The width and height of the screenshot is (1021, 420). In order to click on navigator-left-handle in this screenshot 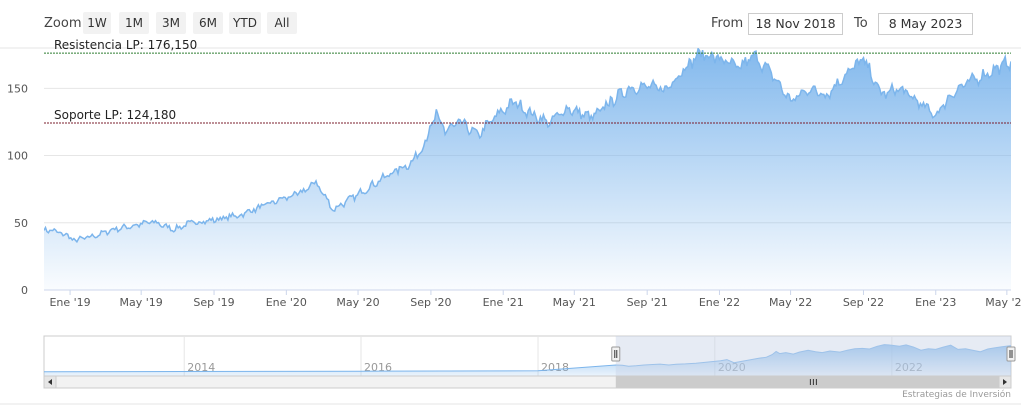, I will do `click(616, 354)`.